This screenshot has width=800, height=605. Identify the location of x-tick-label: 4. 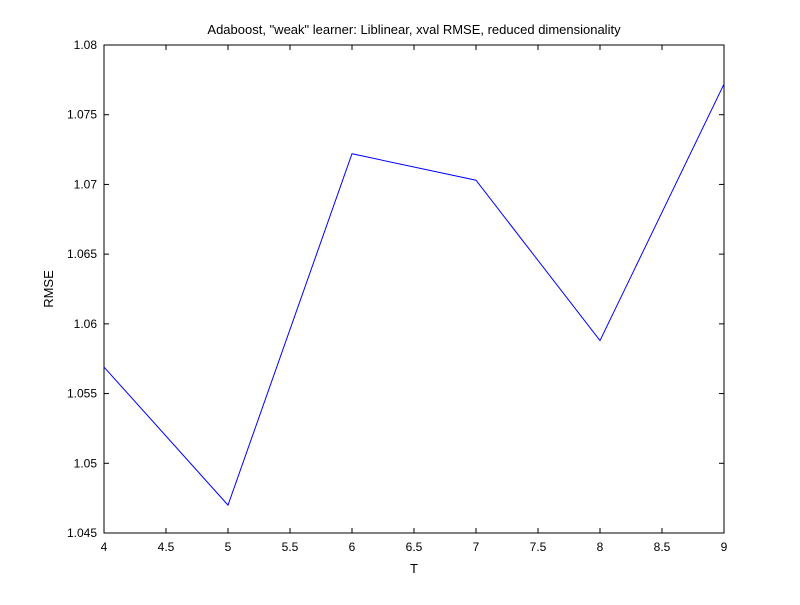
(104, 547).